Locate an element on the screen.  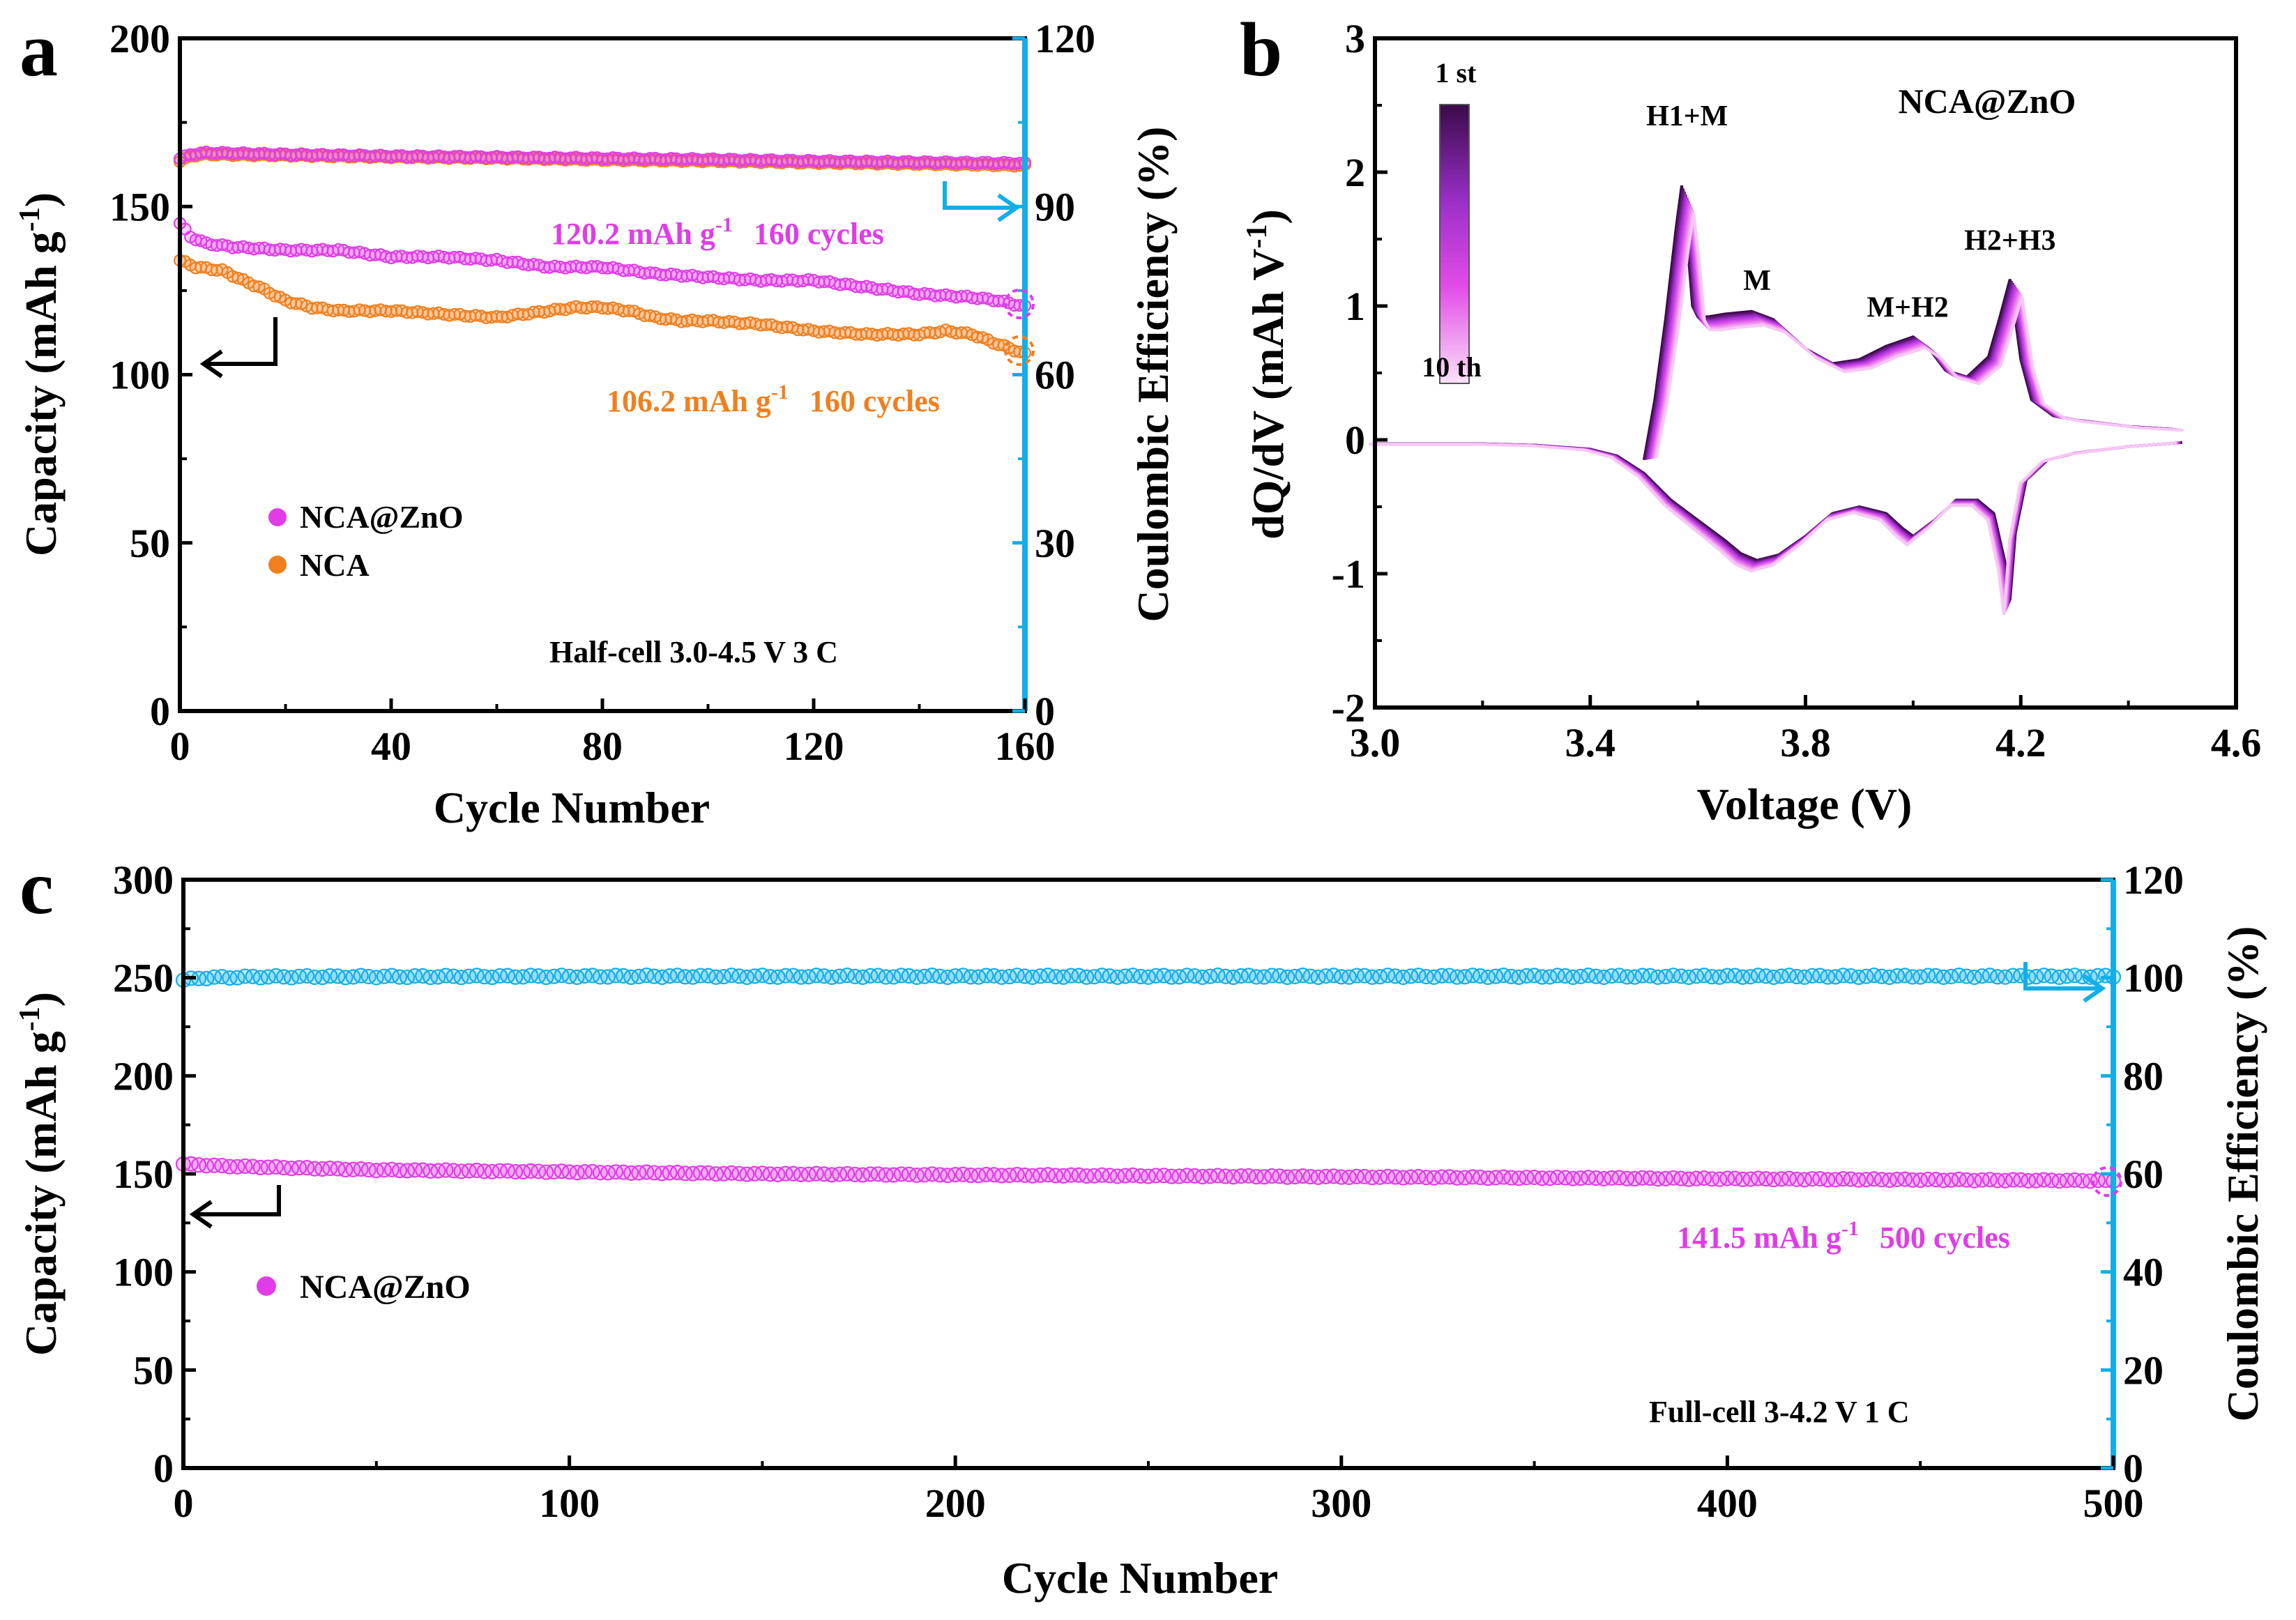
legend-marker-nca is located at coordinates (277, 565).